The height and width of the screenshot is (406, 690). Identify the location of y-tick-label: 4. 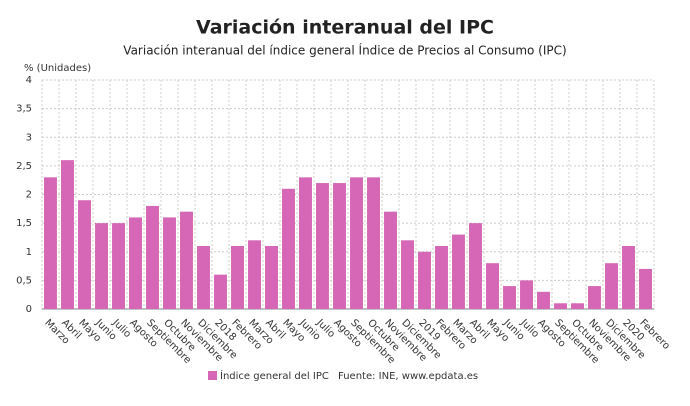
(29, 80).